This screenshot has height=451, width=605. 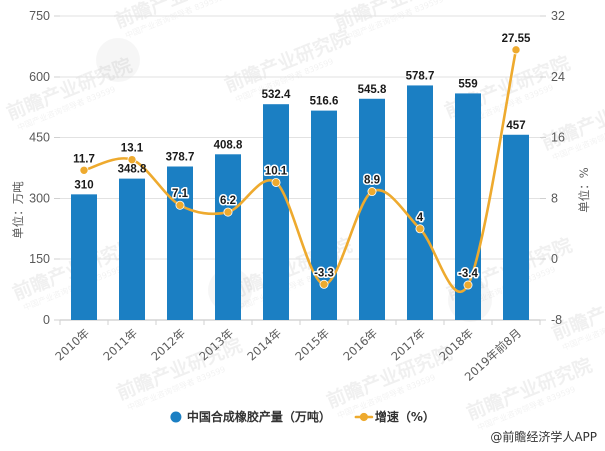 I want to click on line-value-label-7: 4, so click(x=420, y=218).